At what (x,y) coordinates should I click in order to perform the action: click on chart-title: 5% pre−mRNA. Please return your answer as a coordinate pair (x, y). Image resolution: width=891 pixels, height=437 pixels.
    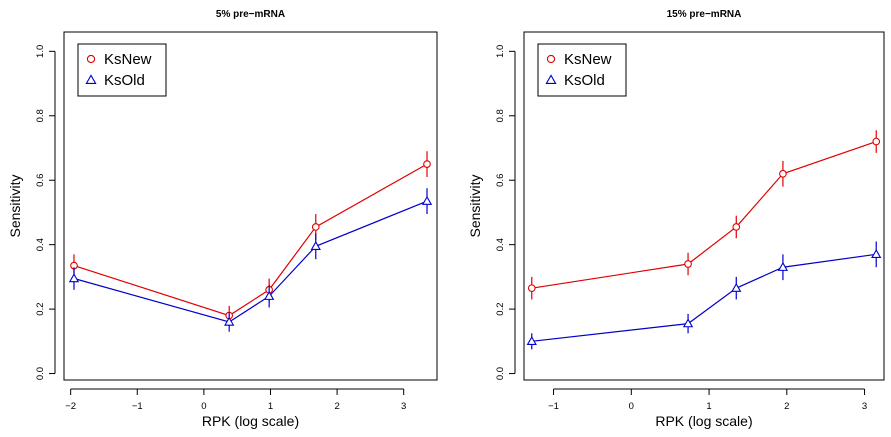
    Looking at the image, I should click on (250, 14).